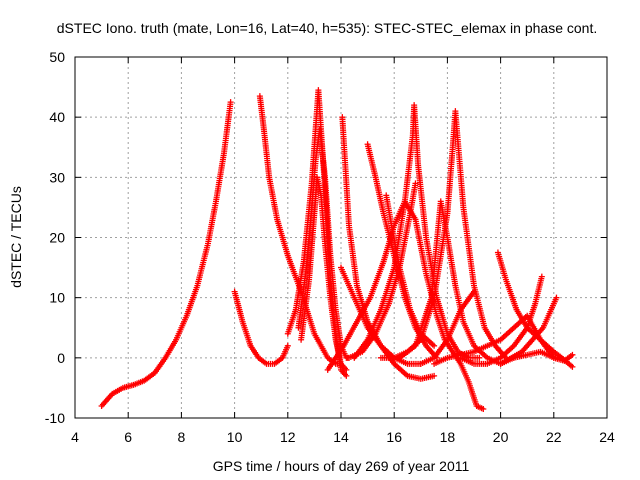 Image resolution: width=640 pixels, height=480 pixels. I want to click on y-tick-label: 50, so click(57, 57).